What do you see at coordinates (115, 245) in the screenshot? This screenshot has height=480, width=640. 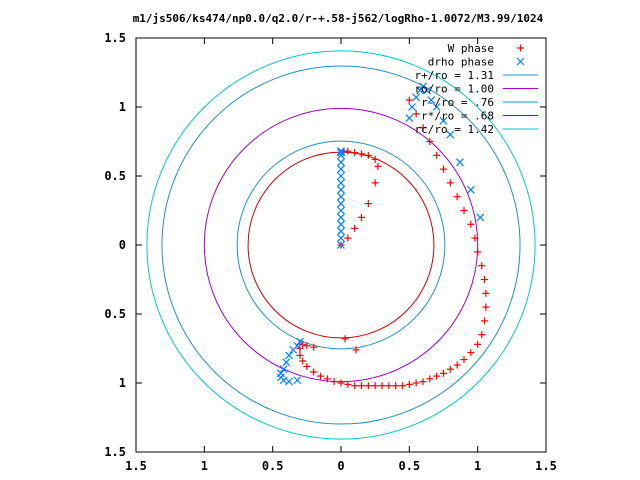 I see `y-tick-labels: 1.5 1 0.5 0 0.5 1 1.5` at bounding box center [115, 245].